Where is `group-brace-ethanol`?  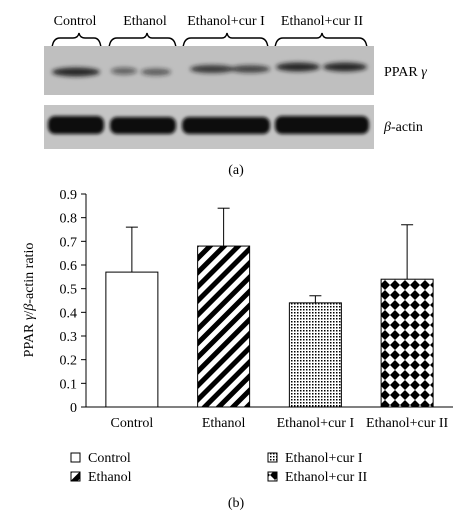
group-brace-ethanol is located at coordinates (142, 40).